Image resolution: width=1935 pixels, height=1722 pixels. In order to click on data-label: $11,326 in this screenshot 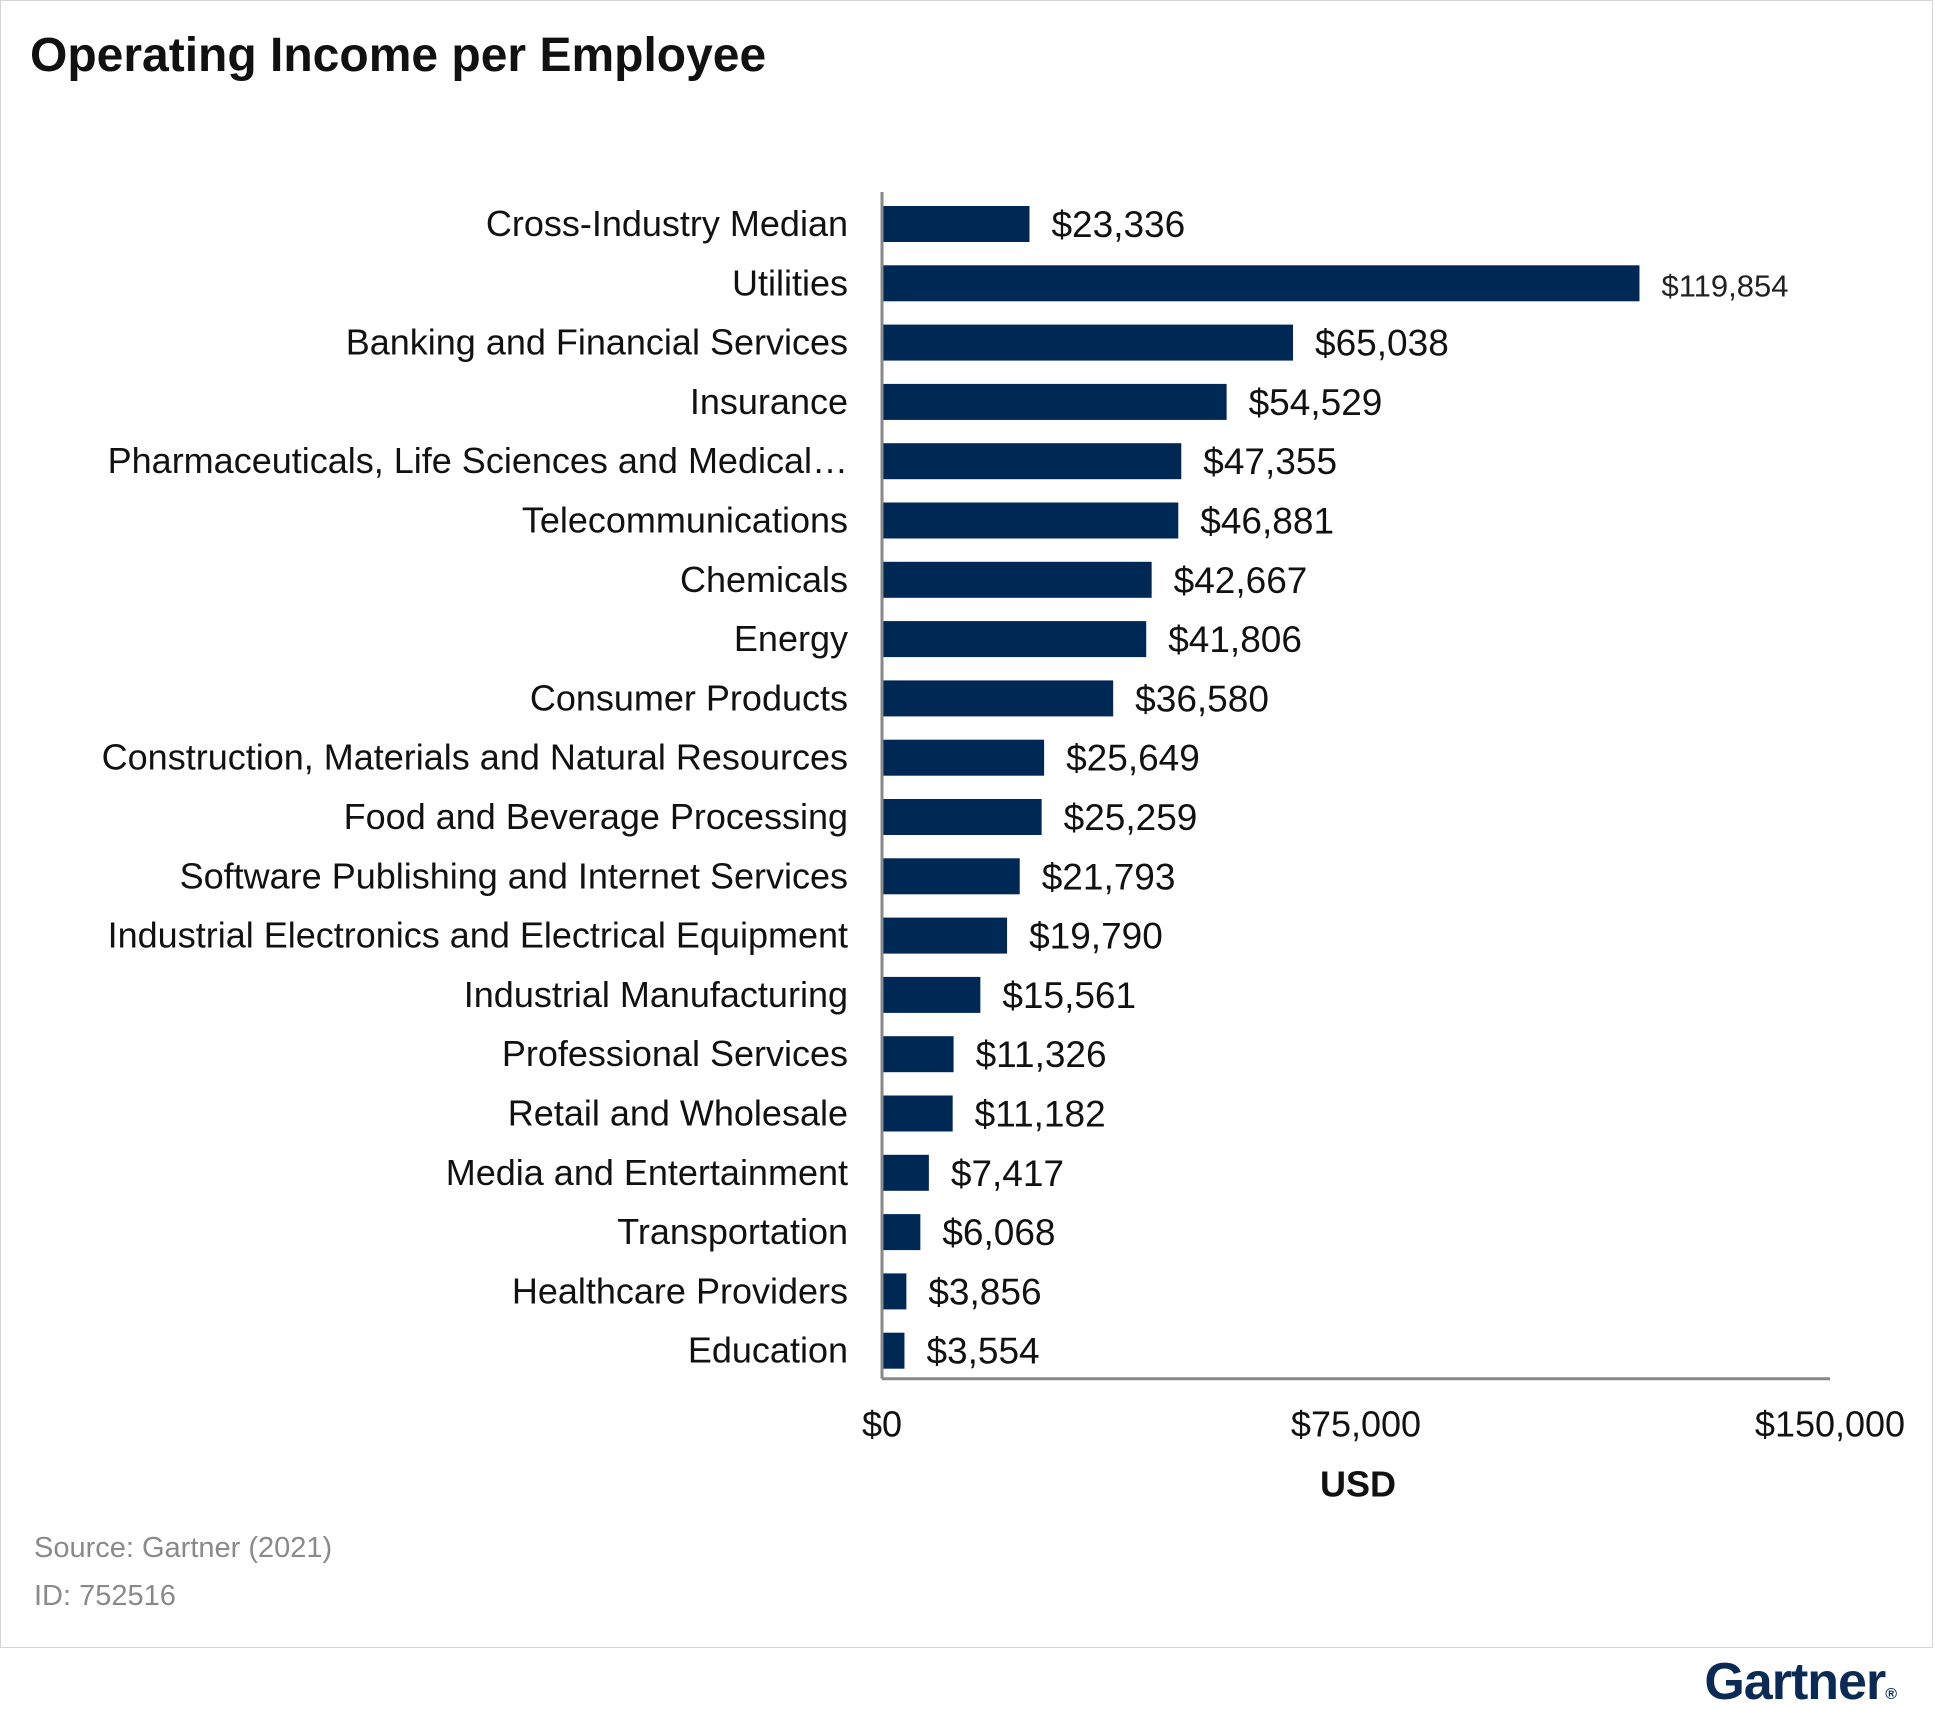, I will do `click(1041, 1054)`.